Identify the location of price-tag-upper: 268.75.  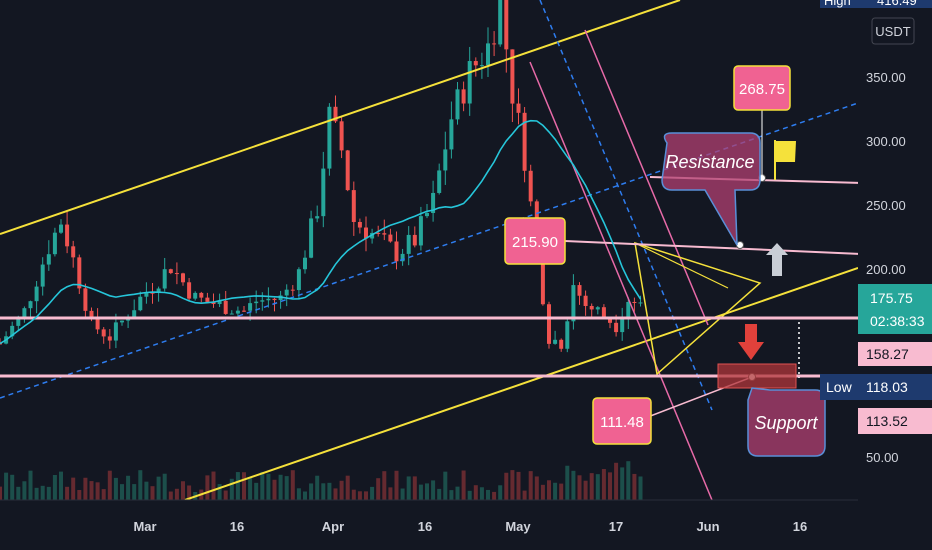
(762, 88).